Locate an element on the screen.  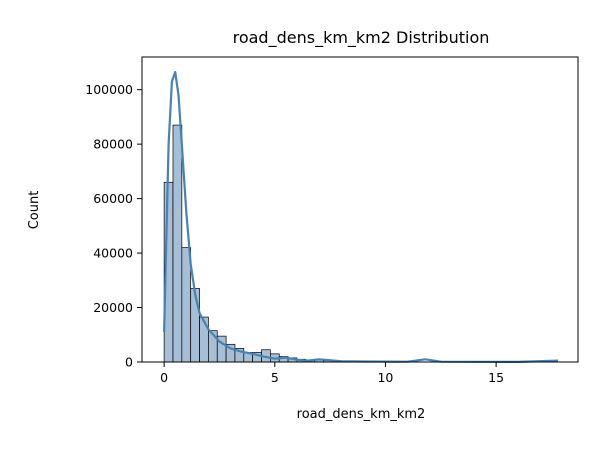
x-axis: 0 5 10 15 is located at coordinates (332, 373).